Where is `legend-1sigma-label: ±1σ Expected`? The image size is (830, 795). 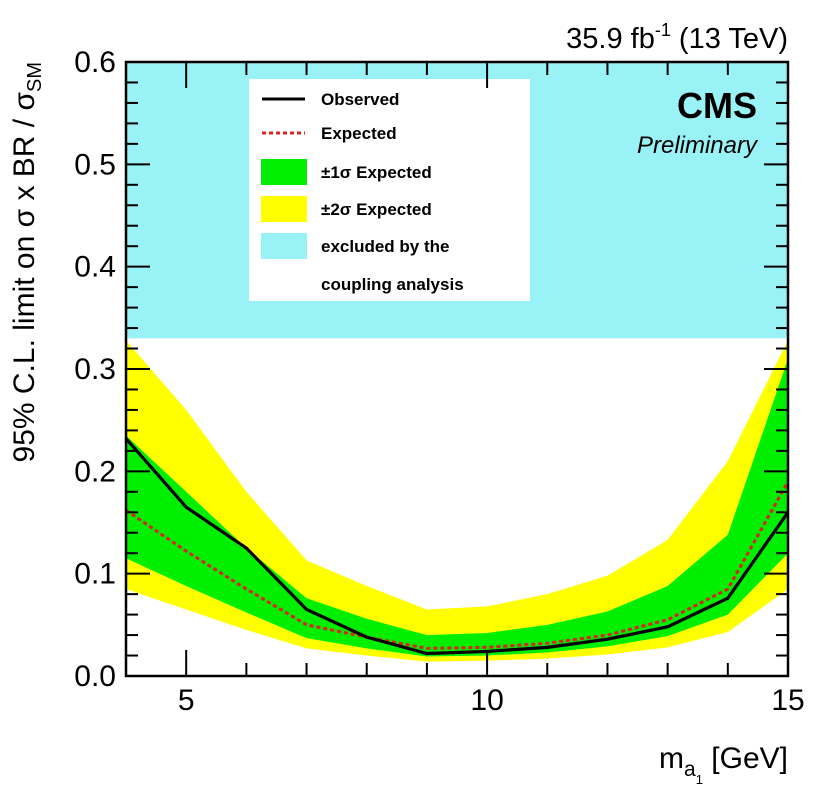
legend-1sigma-label: ±1σ Expected is located at coordinates (376, 172).